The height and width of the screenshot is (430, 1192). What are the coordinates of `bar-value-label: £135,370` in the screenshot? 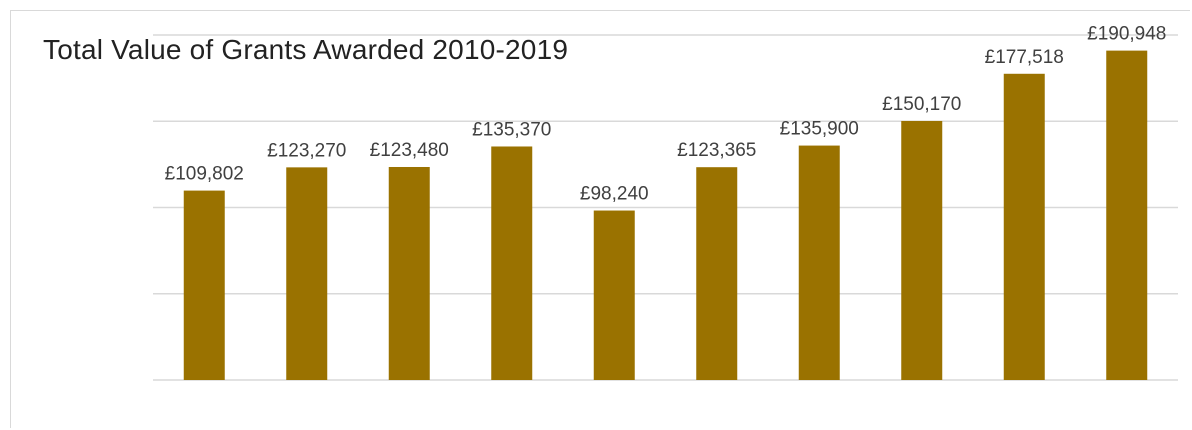 It's located at (511, 129).